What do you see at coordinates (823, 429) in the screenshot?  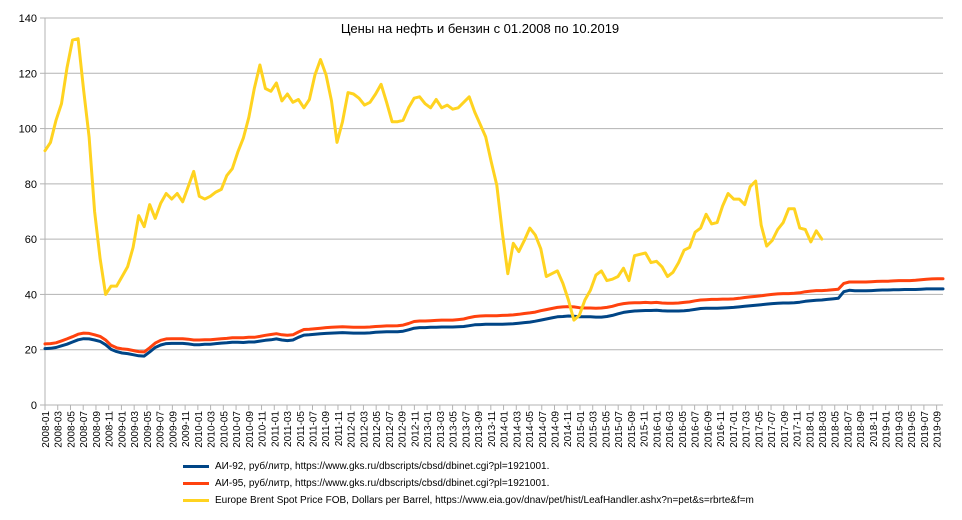 I see `x-tick-label: 2018-03` at bounding box center [823, 429].